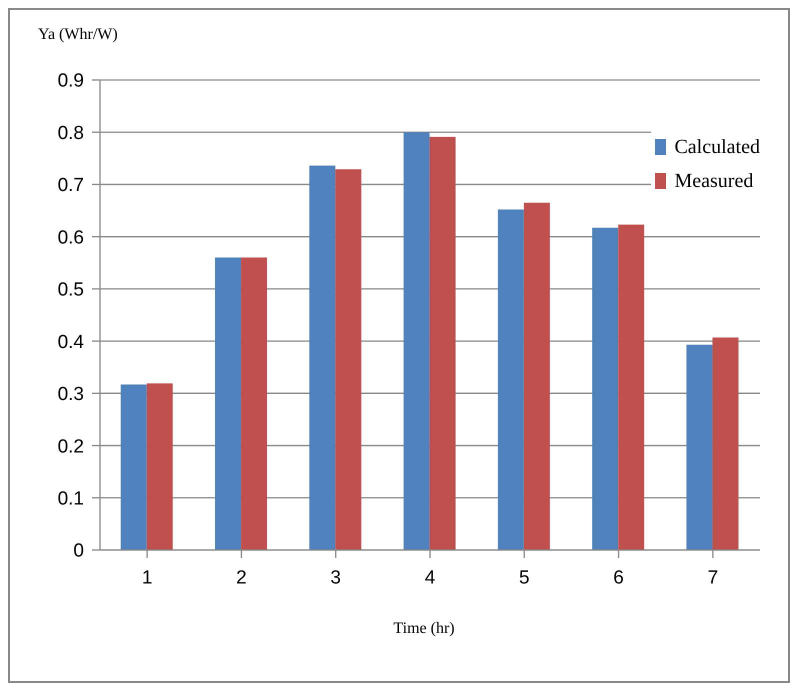 This screenshot has height=693, width=800. Describe the element at coordinates (71, 342) in the screenshot. I see `y-tick-label: 0.4` at that location.